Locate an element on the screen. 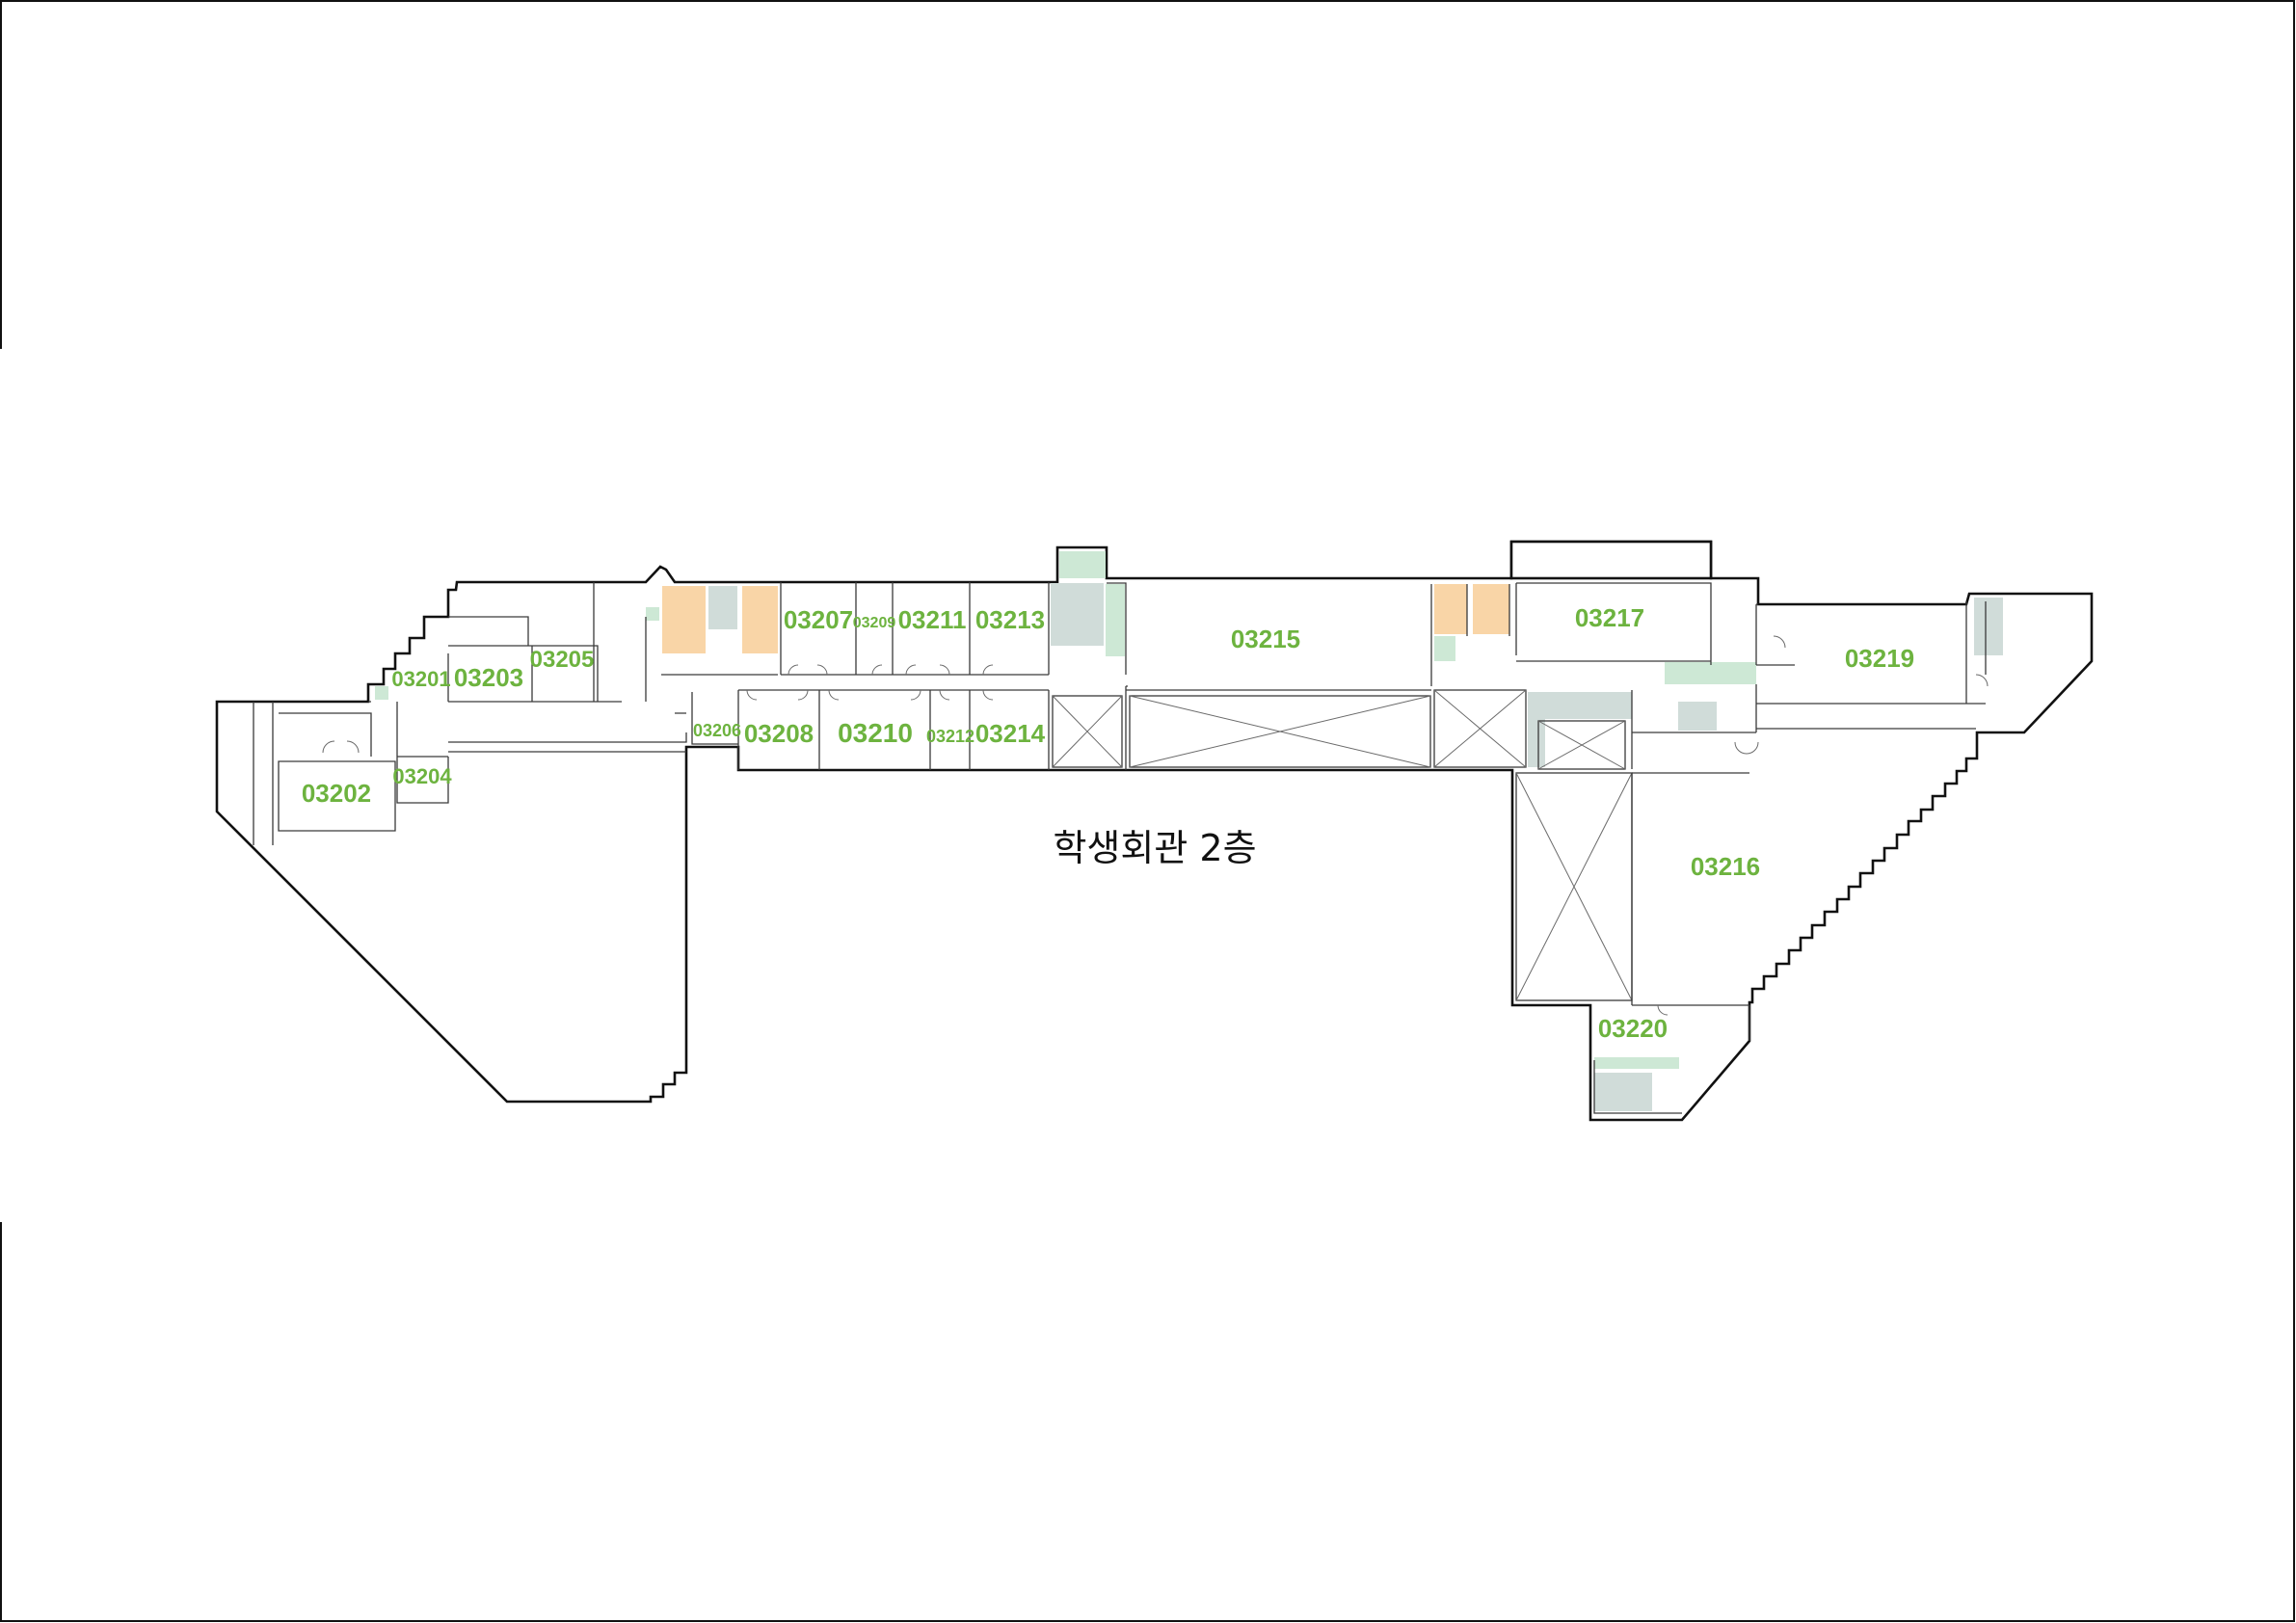 The width and height of the screenshot is (2296, 1623). room-03201: 03201 is located at coordinates (420, 679).